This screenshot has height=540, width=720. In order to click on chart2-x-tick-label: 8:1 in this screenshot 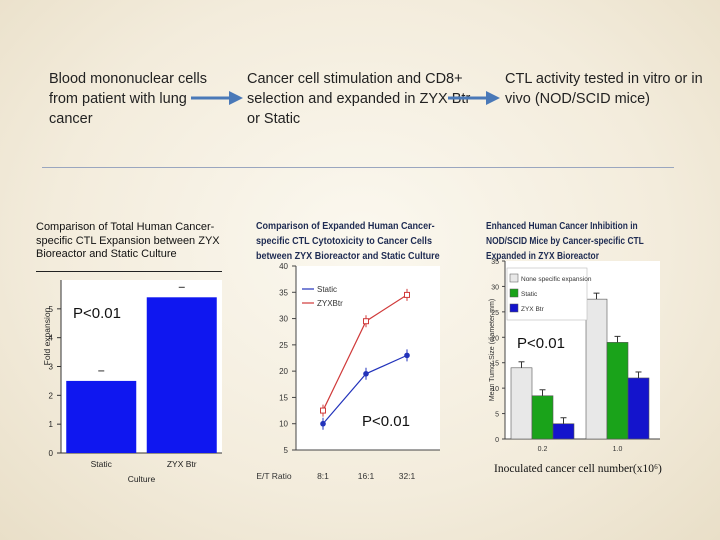, I will do `click(323, 476)`.